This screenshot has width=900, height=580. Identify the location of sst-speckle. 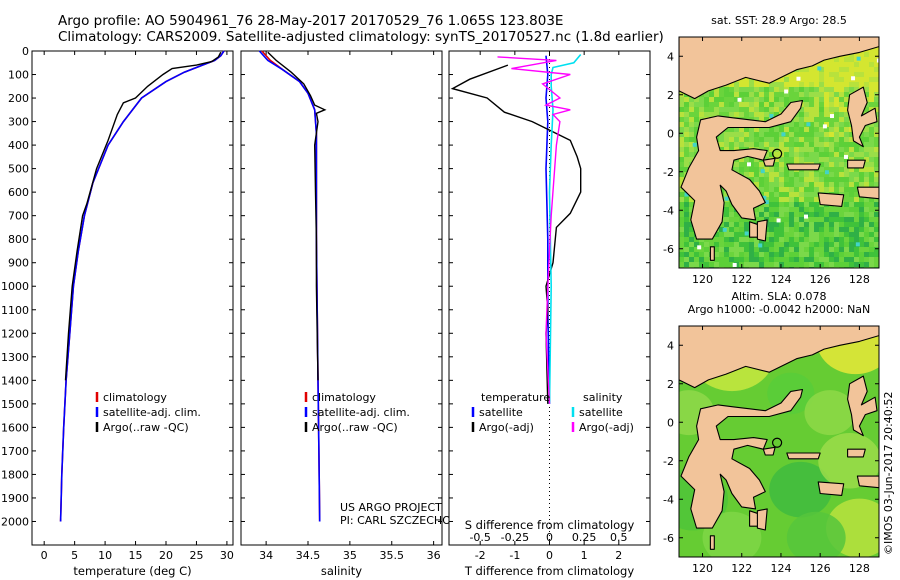
(699, 247).